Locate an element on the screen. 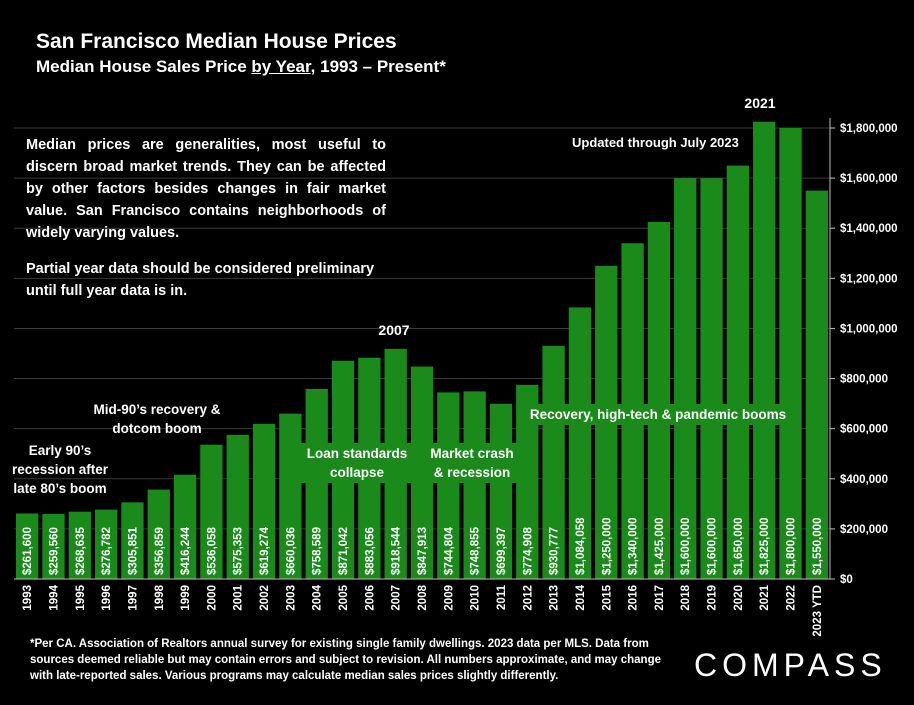 The width and height of the screenshot is (914, 705). chart-title: San Francisco Median House Prices is located at coordinates (216, 41).